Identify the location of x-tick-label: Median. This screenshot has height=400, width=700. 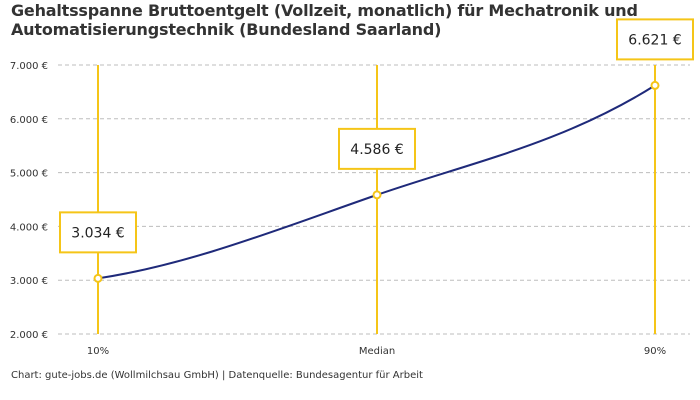
(377, 351).